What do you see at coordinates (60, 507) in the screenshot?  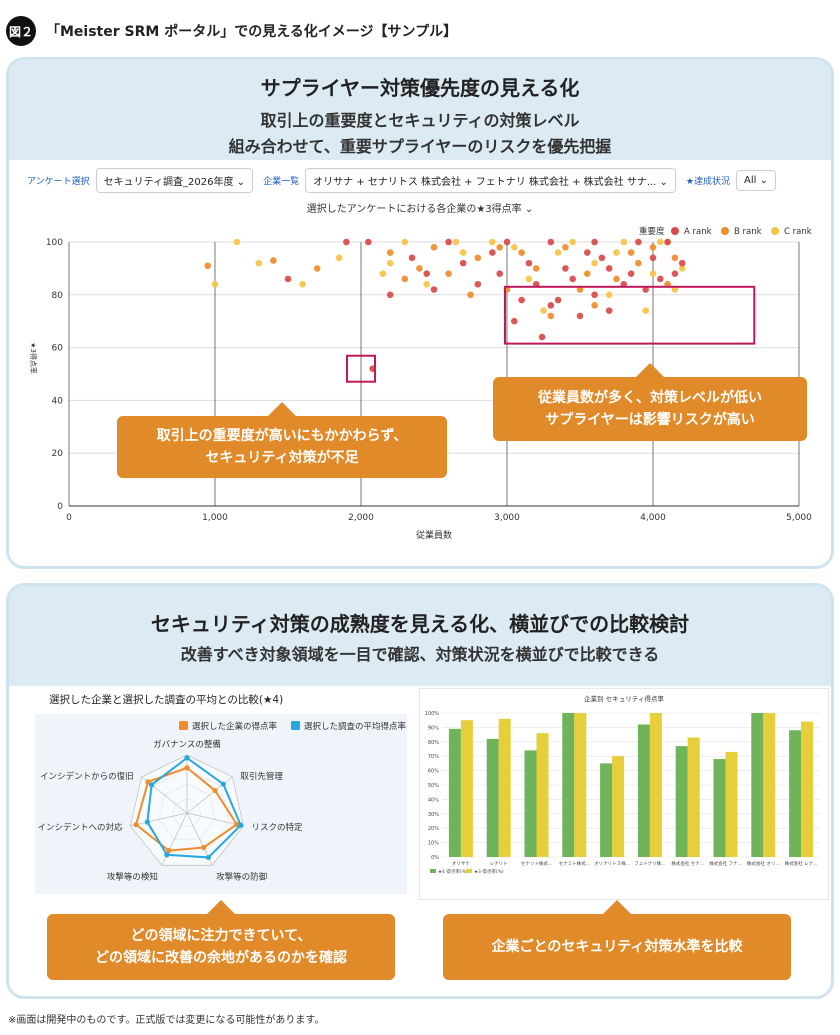 I see `y-tick-label: 0` at bounding box center [60, 507].